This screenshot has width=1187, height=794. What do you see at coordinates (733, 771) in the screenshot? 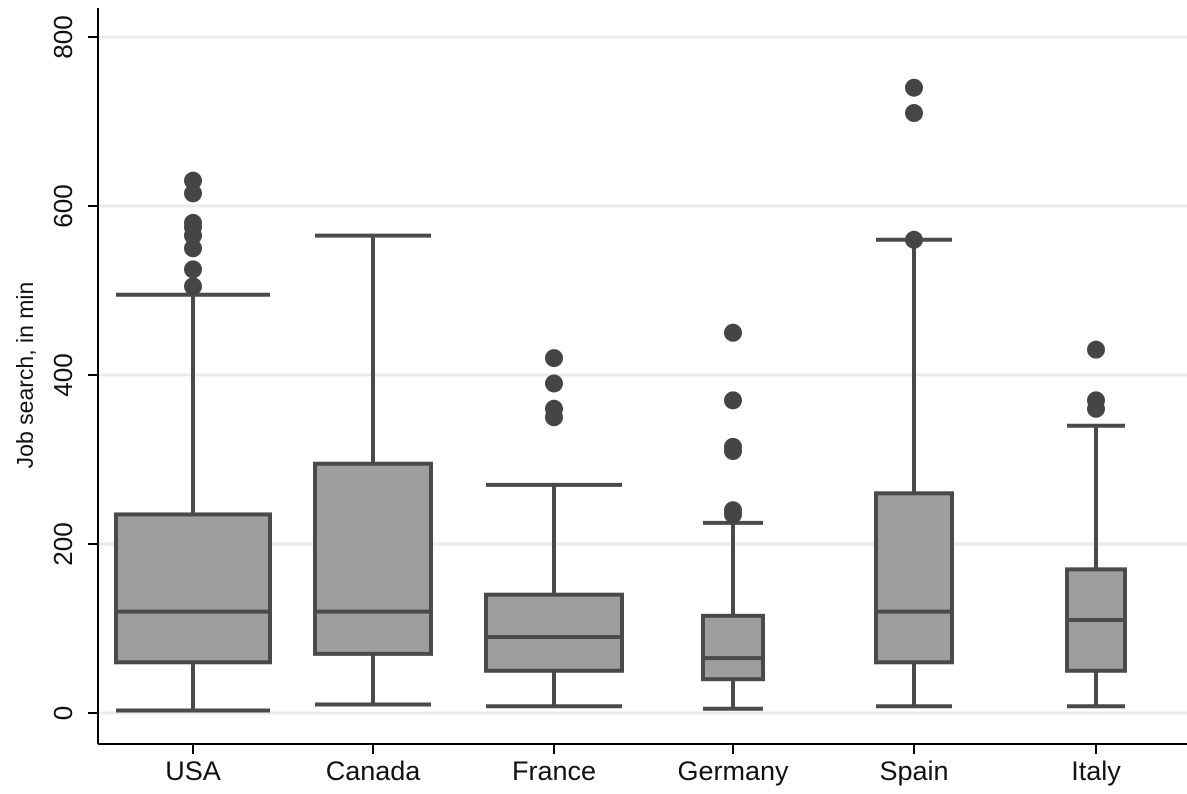
I see `x-tick-label: Germany` at bounding box center [733, 771].